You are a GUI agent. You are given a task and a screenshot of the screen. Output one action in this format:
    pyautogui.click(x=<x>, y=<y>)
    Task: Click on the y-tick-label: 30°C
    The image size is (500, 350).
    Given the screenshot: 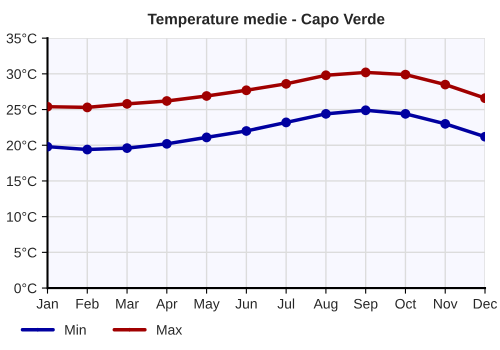 What is the action you would take?
    pyautogui.click(x=21, y=74)
    